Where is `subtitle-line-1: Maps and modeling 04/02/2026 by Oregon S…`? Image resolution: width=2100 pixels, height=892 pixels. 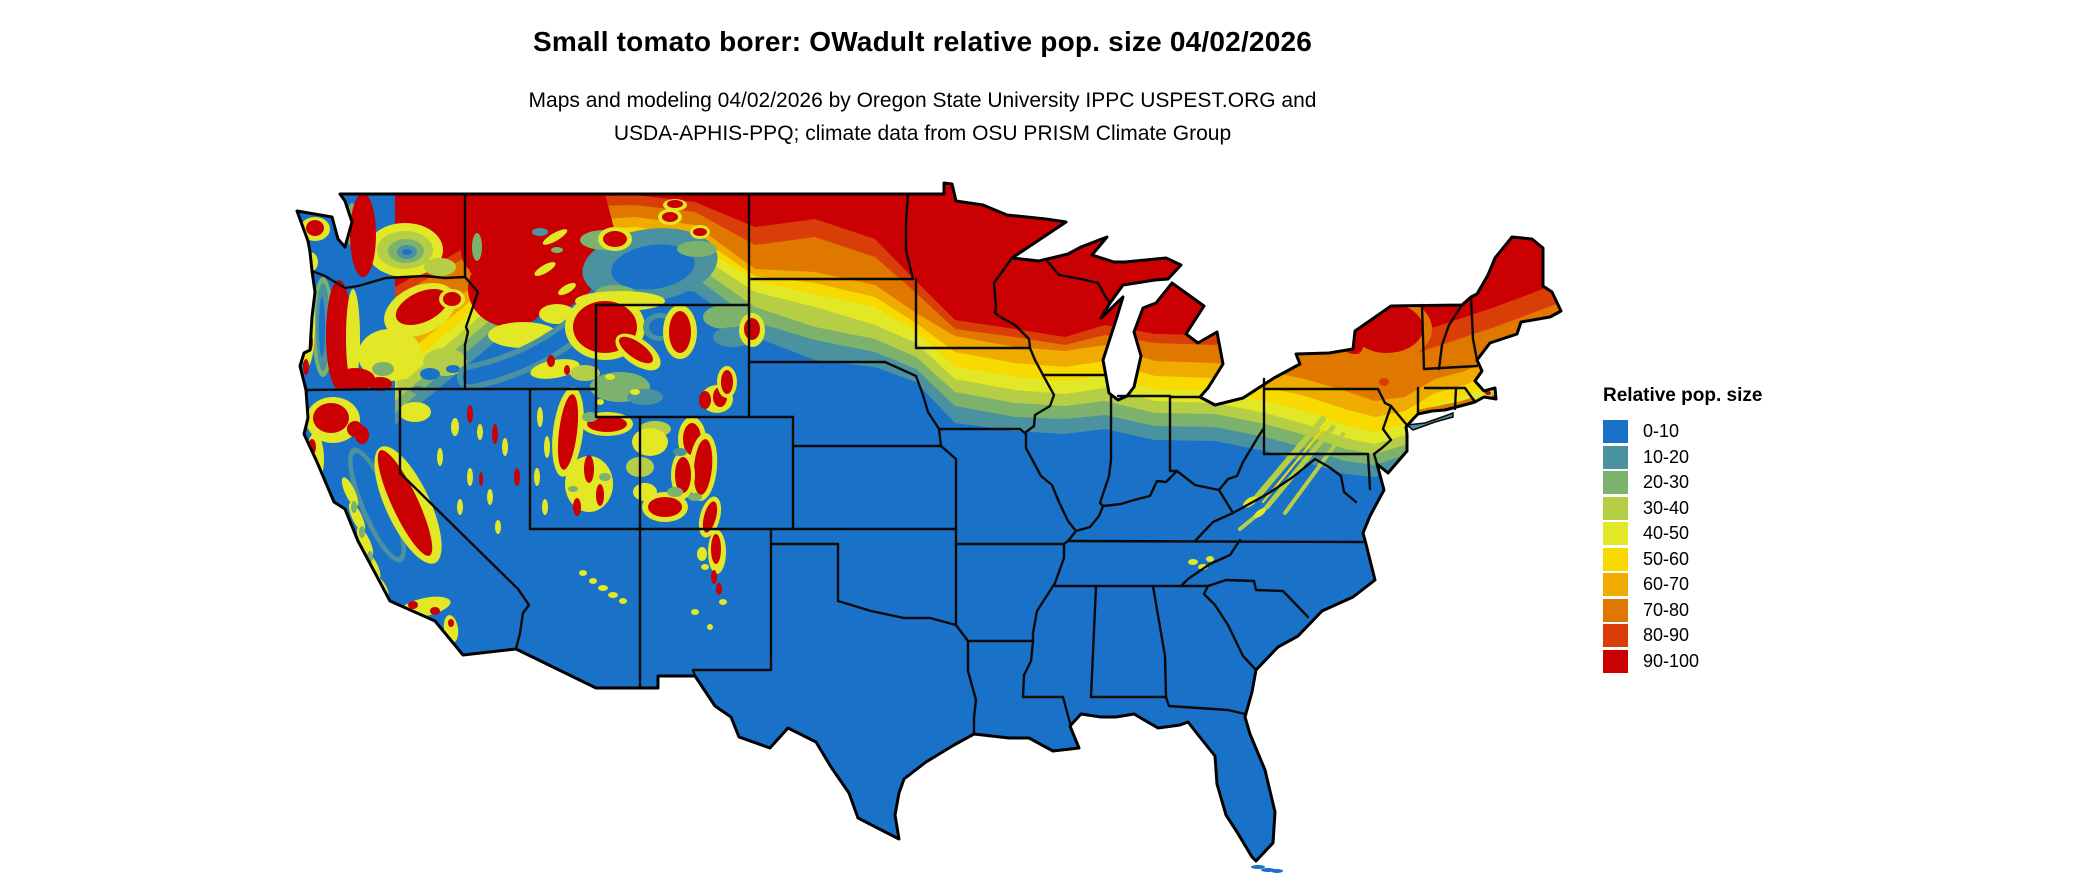 subtitle-line-1: Maps and modeling 04/02/2026 by Oregon S… is located at coordinates (922, 100).